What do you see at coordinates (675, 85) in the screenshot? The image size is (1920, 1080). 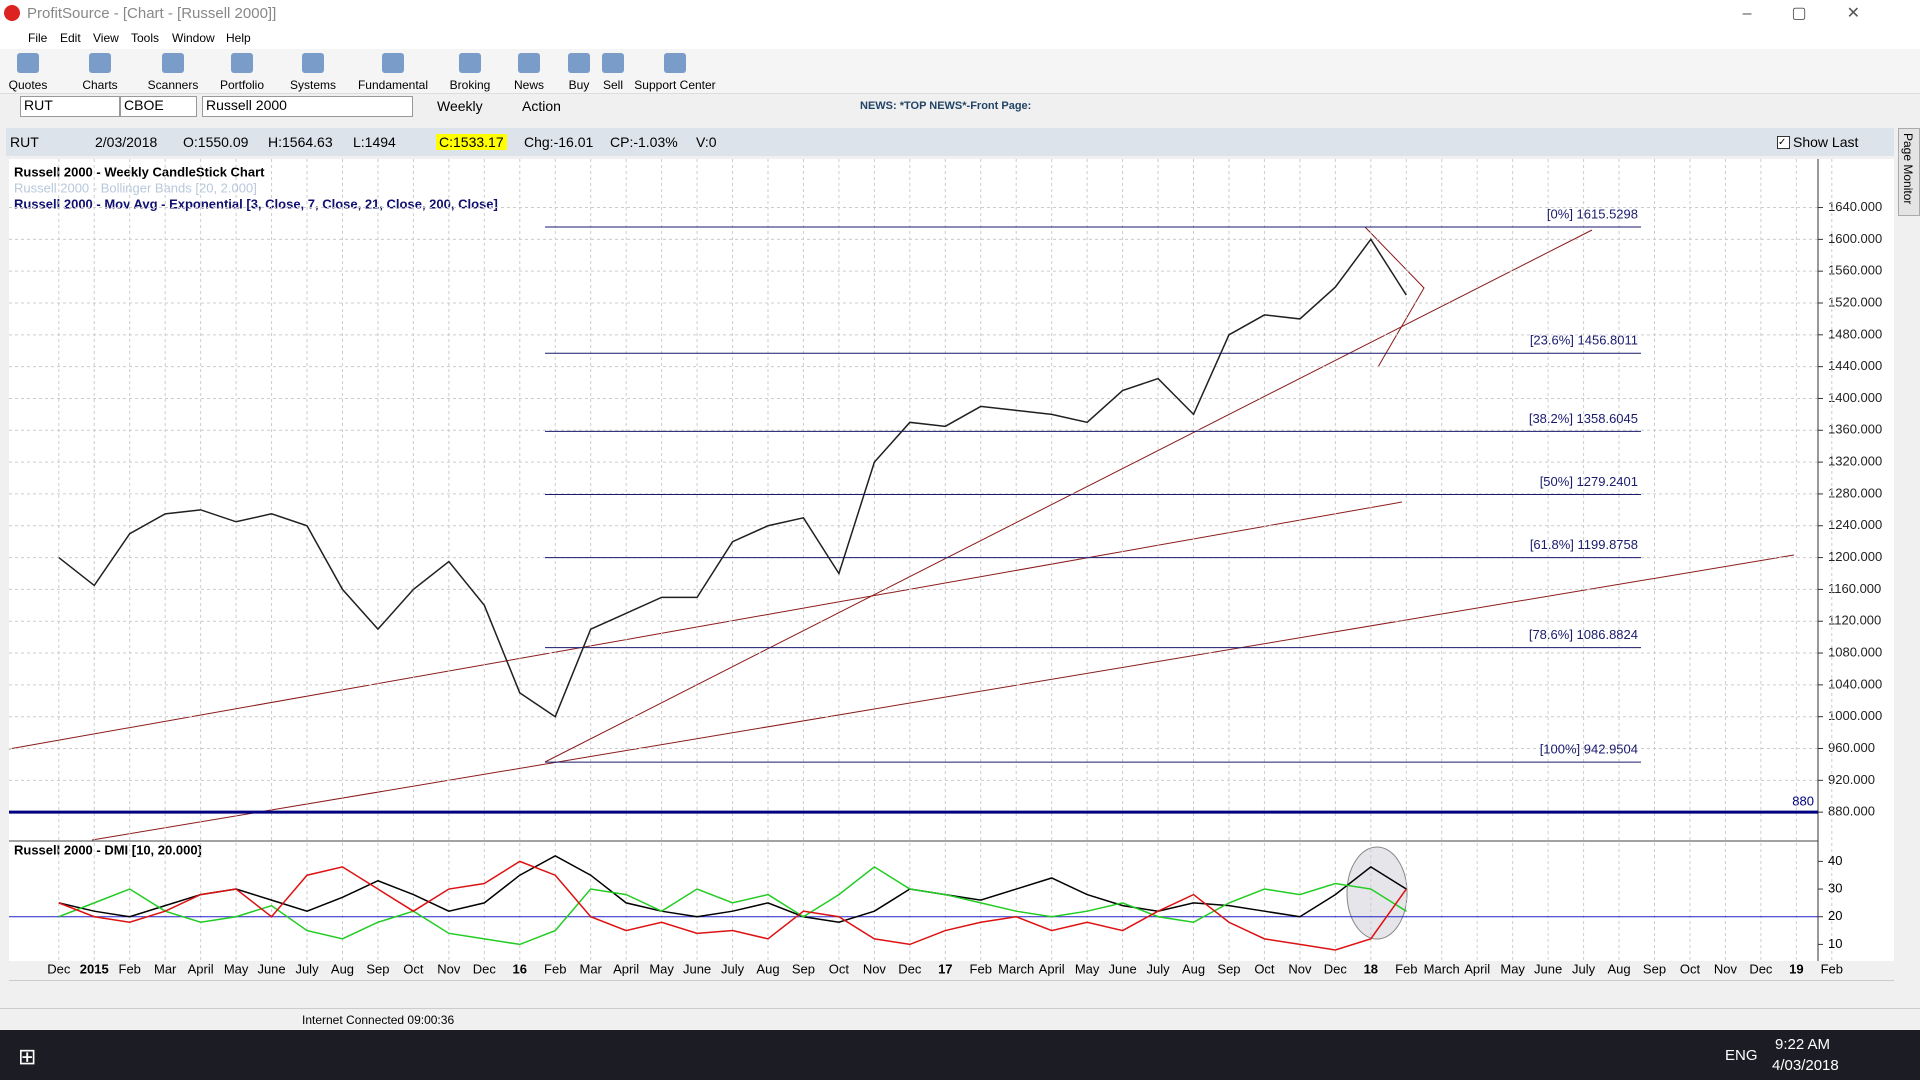 I see `toolbar-label: Support Center` at bounding box center [675, 85].